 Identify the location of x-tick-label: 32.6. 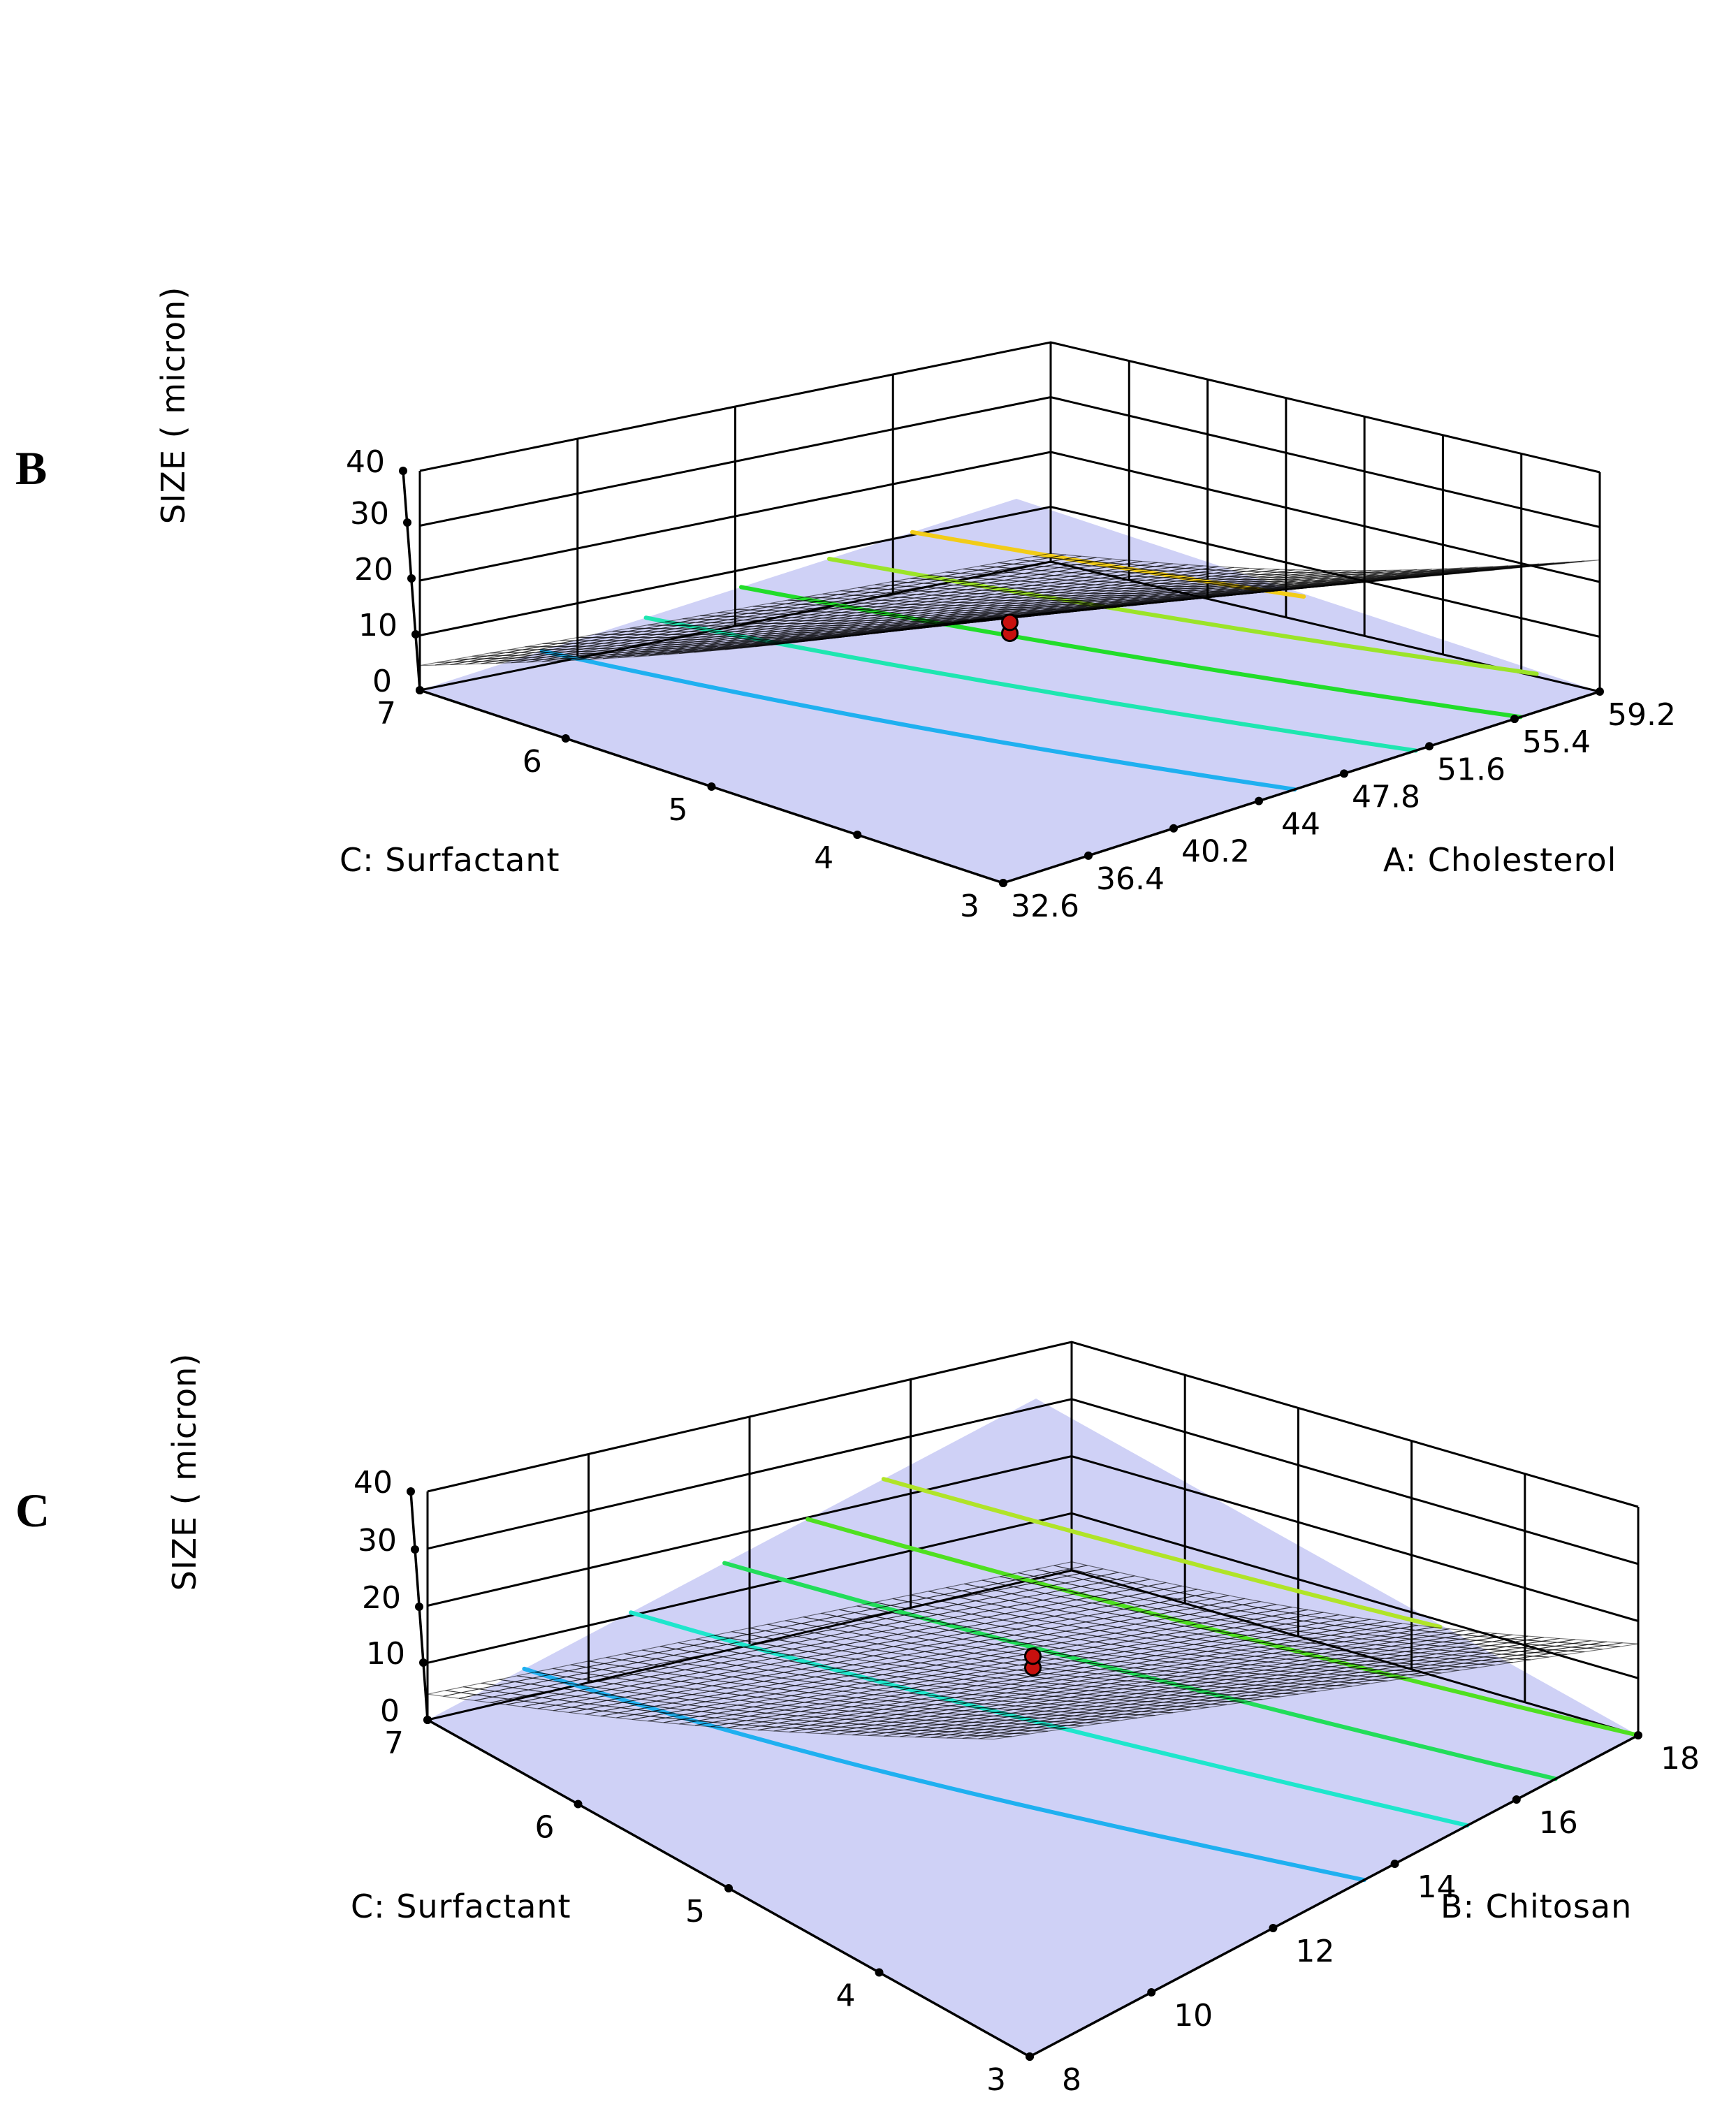
(1045, 906).